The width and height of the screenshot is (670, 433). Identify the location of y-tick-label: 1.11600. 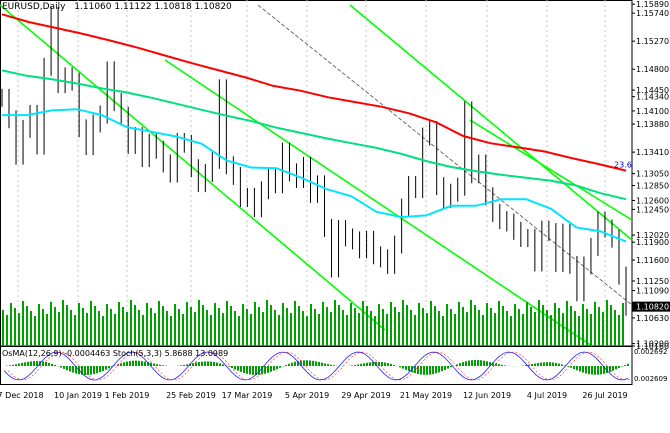
(652, 260).